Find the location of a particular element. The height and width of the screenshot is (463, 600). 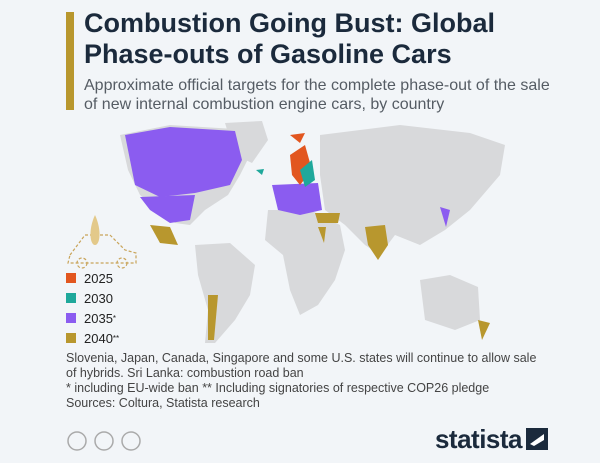

legend-marker: ** is located at coordinates (116, 338).